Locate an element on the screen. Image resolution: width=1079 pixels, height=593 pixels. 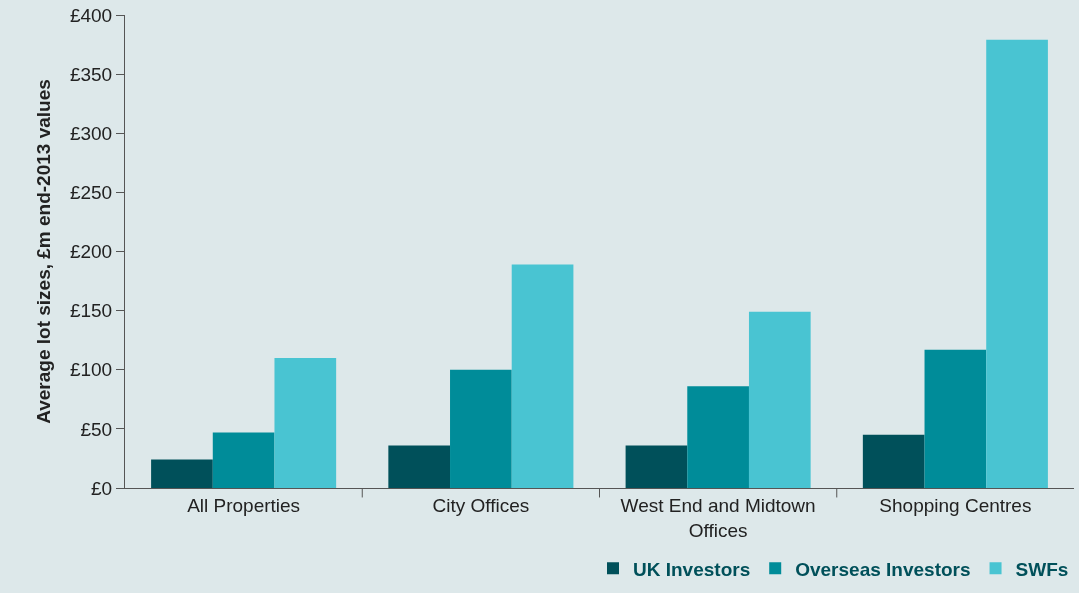
y-tick-label: £400 is located at coordinates (91, 15).